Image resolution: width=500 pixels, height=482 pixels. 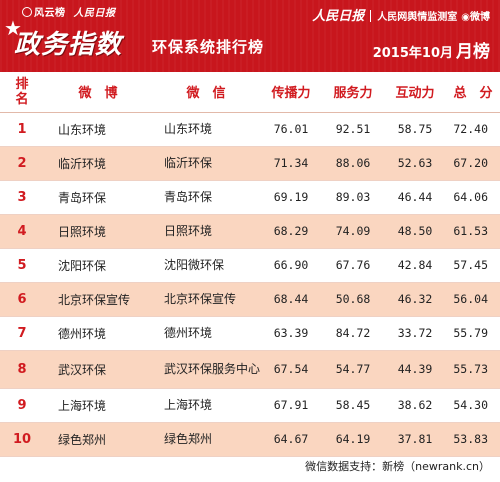 What do you see at coordinates (473, 405) in the screenshot?
I see `total-cell: 54.30` at bounding box center [473, 405].